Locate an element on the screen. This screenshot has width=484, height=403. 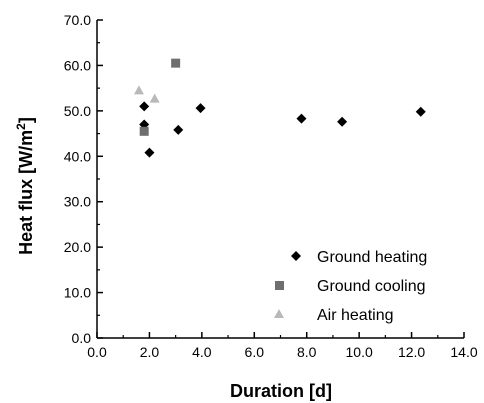
y-axis-title-superscript: 2 is located at coordinates (21, 126).